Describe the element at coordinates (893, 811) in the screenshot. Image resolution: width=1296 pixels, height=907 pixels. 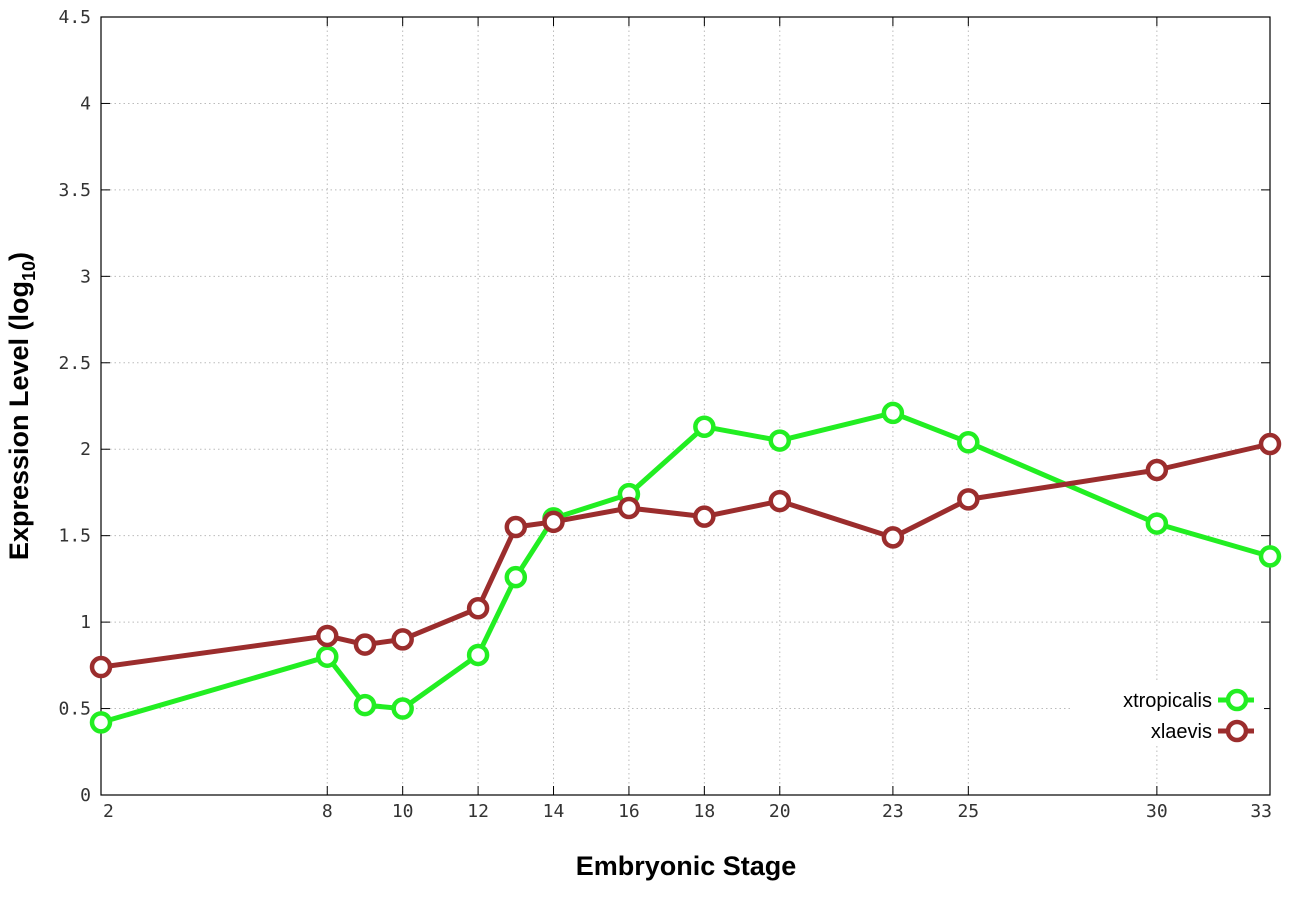
I see `x-tick-label: 23` at that location.